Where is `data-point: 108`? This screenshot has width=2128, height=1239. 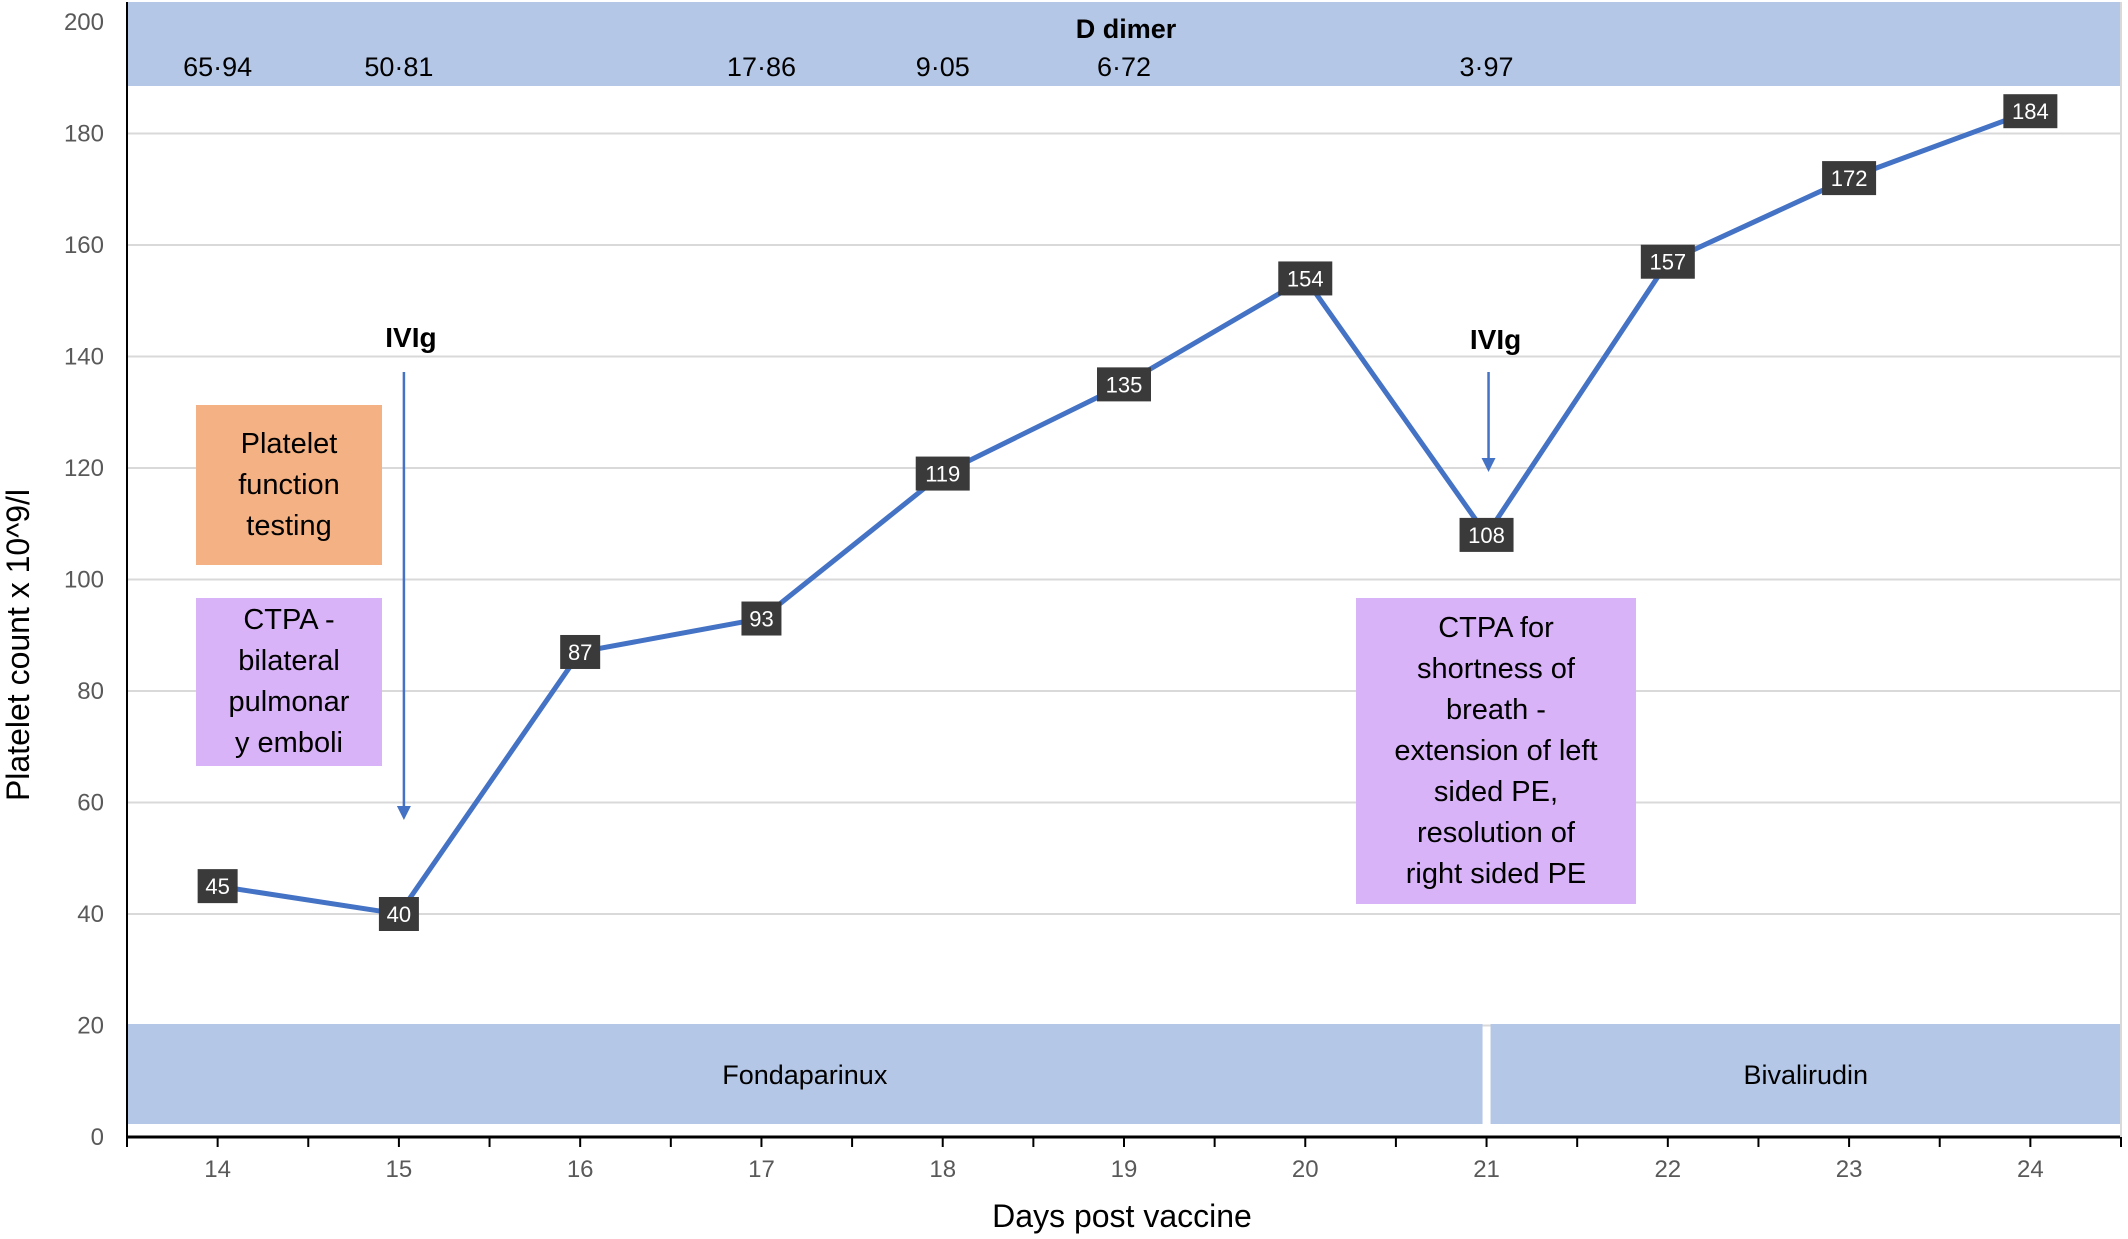 data-point: 108 is located at coordinates (1486, 534).